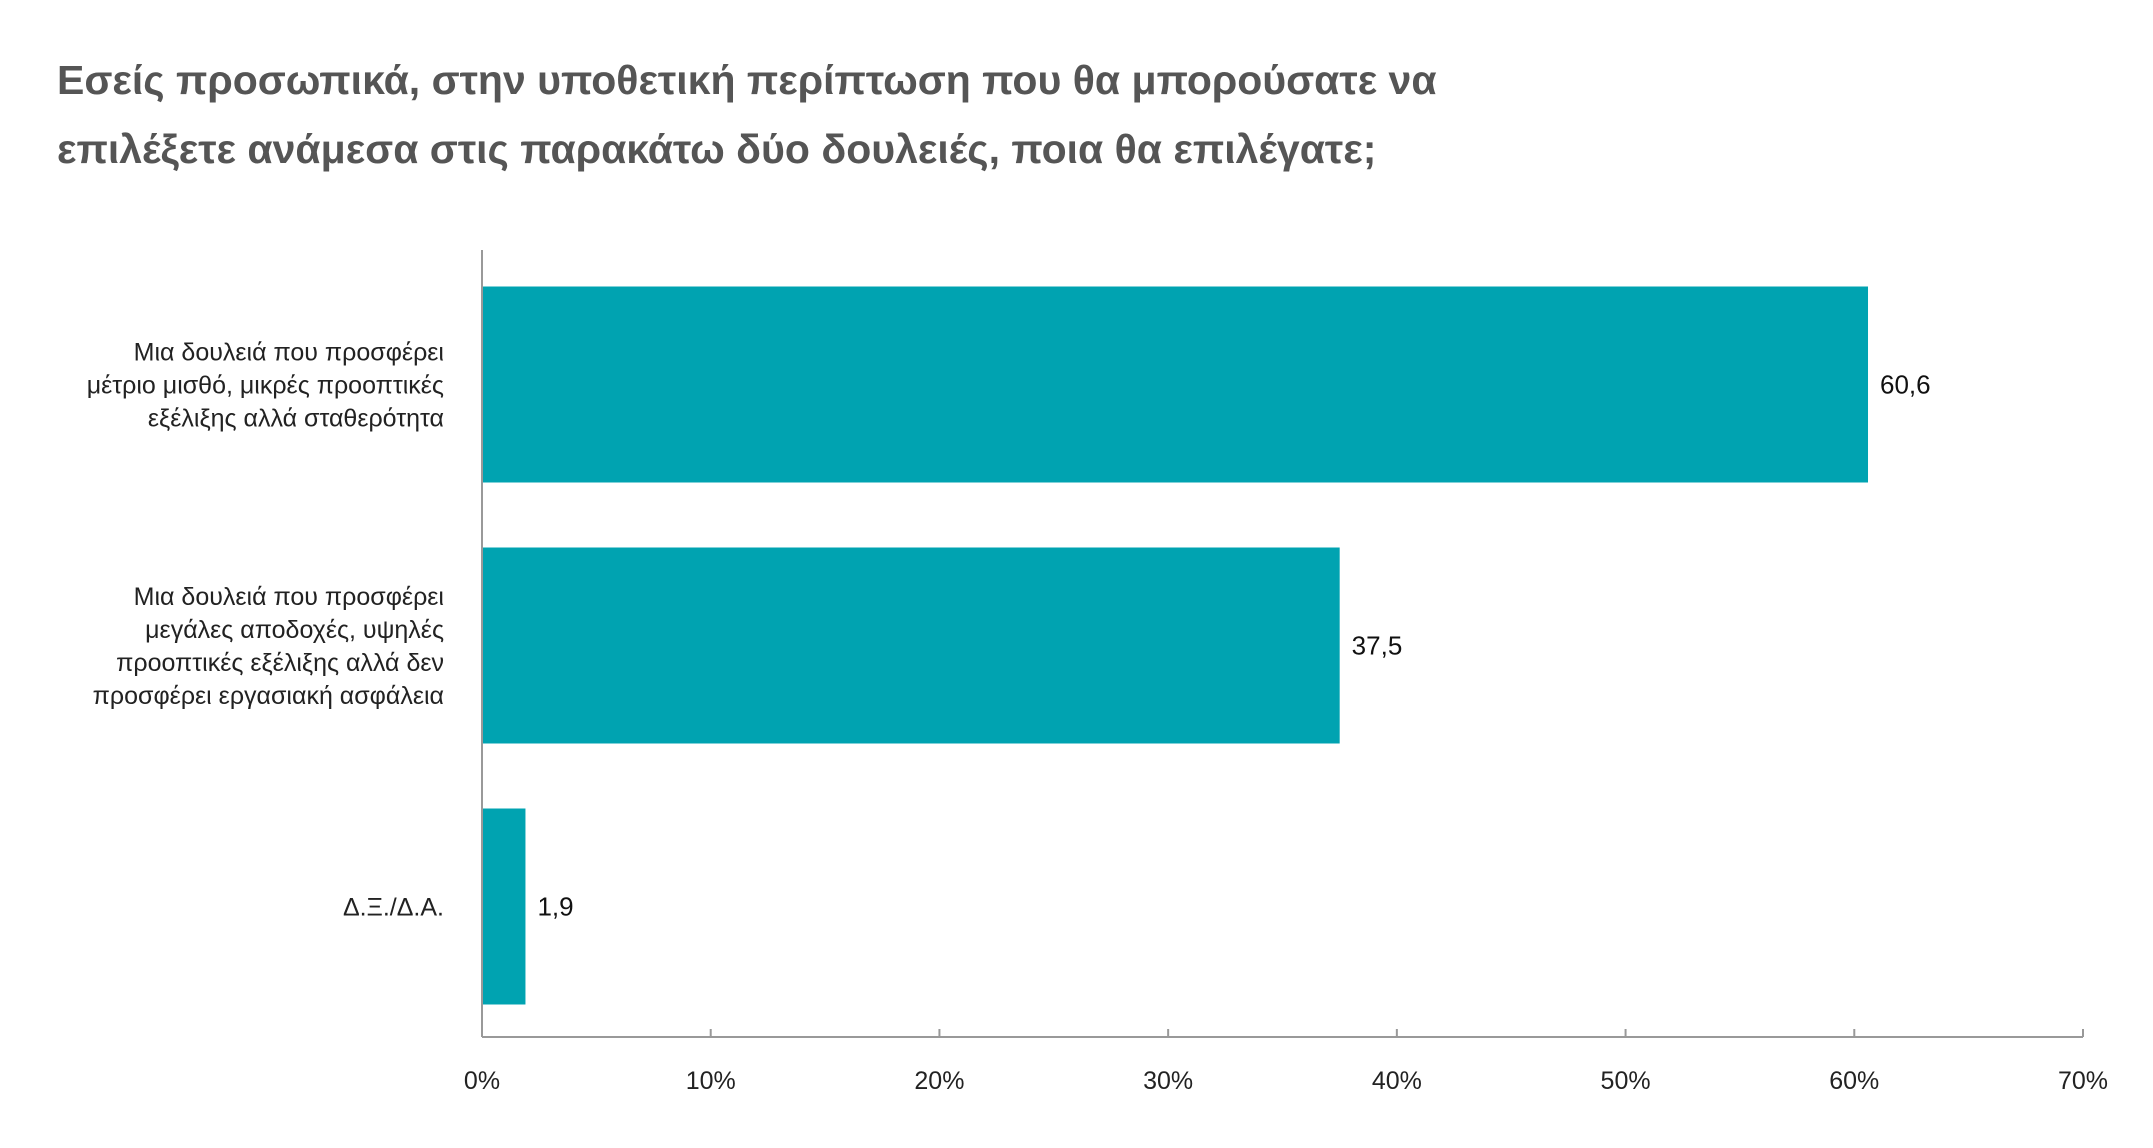  What do you see at coordinates (482, 1081) in the screenshot?
I see `x-tick-label-0: 0%` at bounding box center [482, 1081].